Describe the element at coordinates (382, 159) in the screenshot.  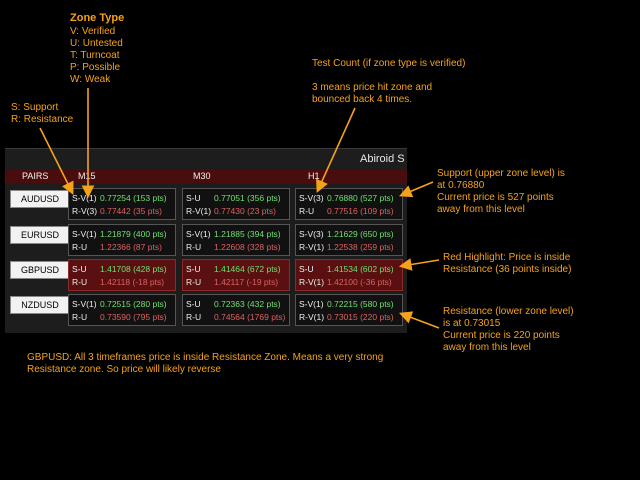
I see `panel-title: Abiroid S` at that location.